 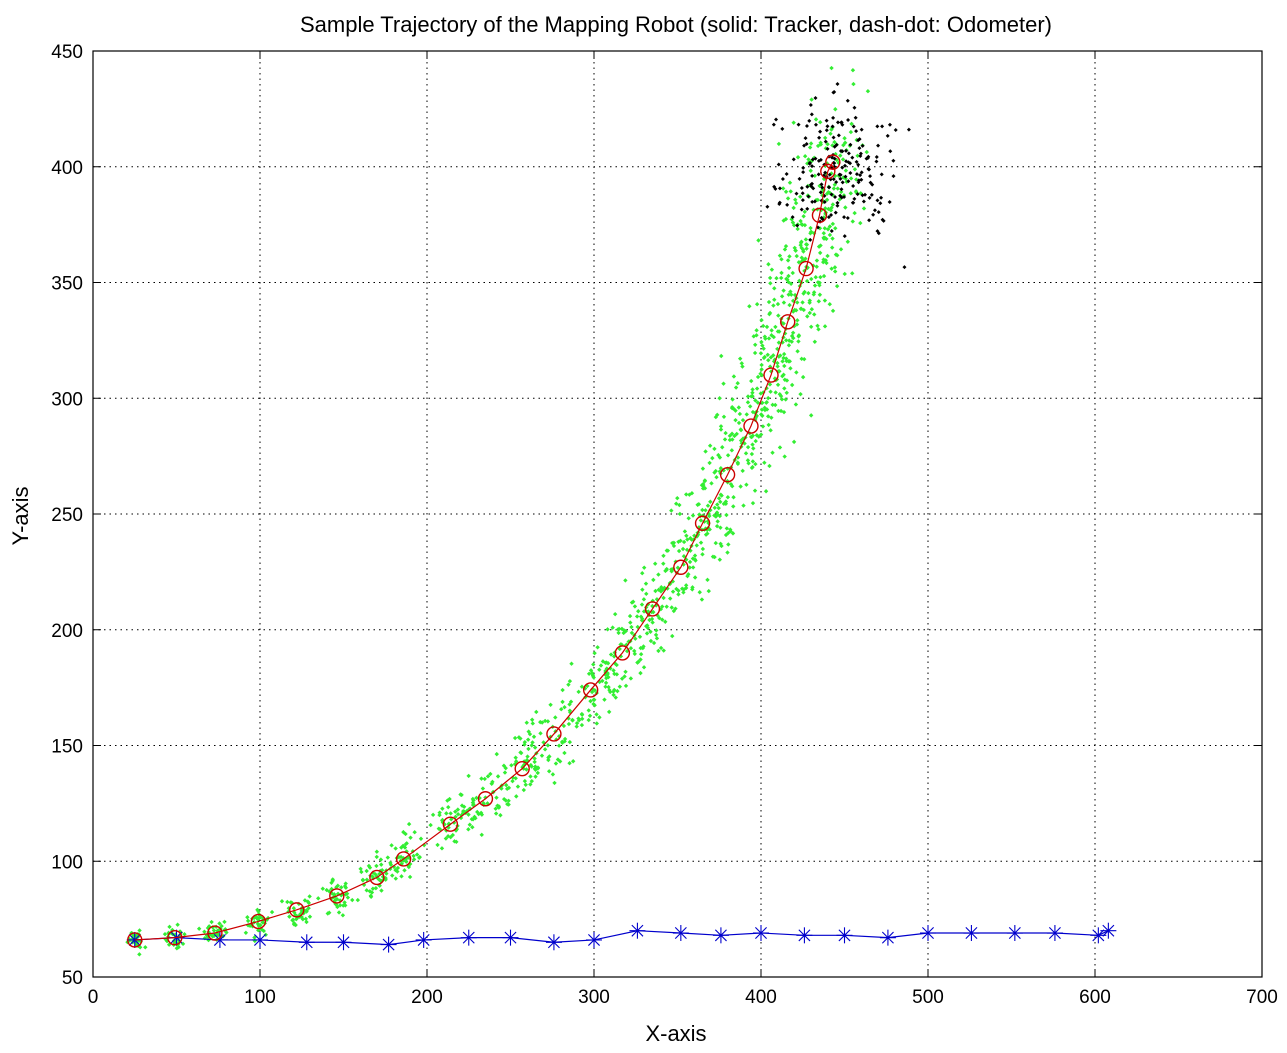 What do you see at coordinates (819, 215) in the screenshot?
I see `tracker-point` at bounding box center [819, 215].